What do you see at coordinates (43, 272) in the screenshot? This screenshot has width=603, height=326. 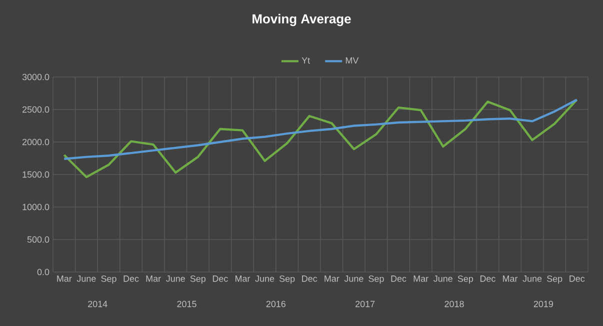 I see `y-tick-label: 0.0` at bounding box center [43, 272].